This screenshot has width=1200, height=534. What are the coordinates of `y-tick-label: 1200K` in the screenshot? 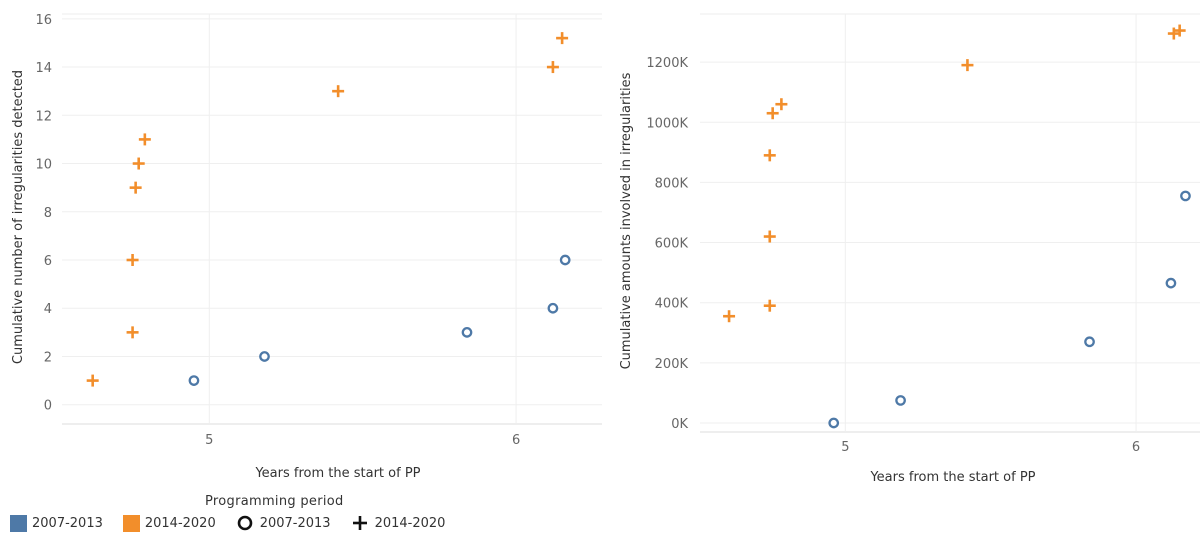 It's located at (667, 63).